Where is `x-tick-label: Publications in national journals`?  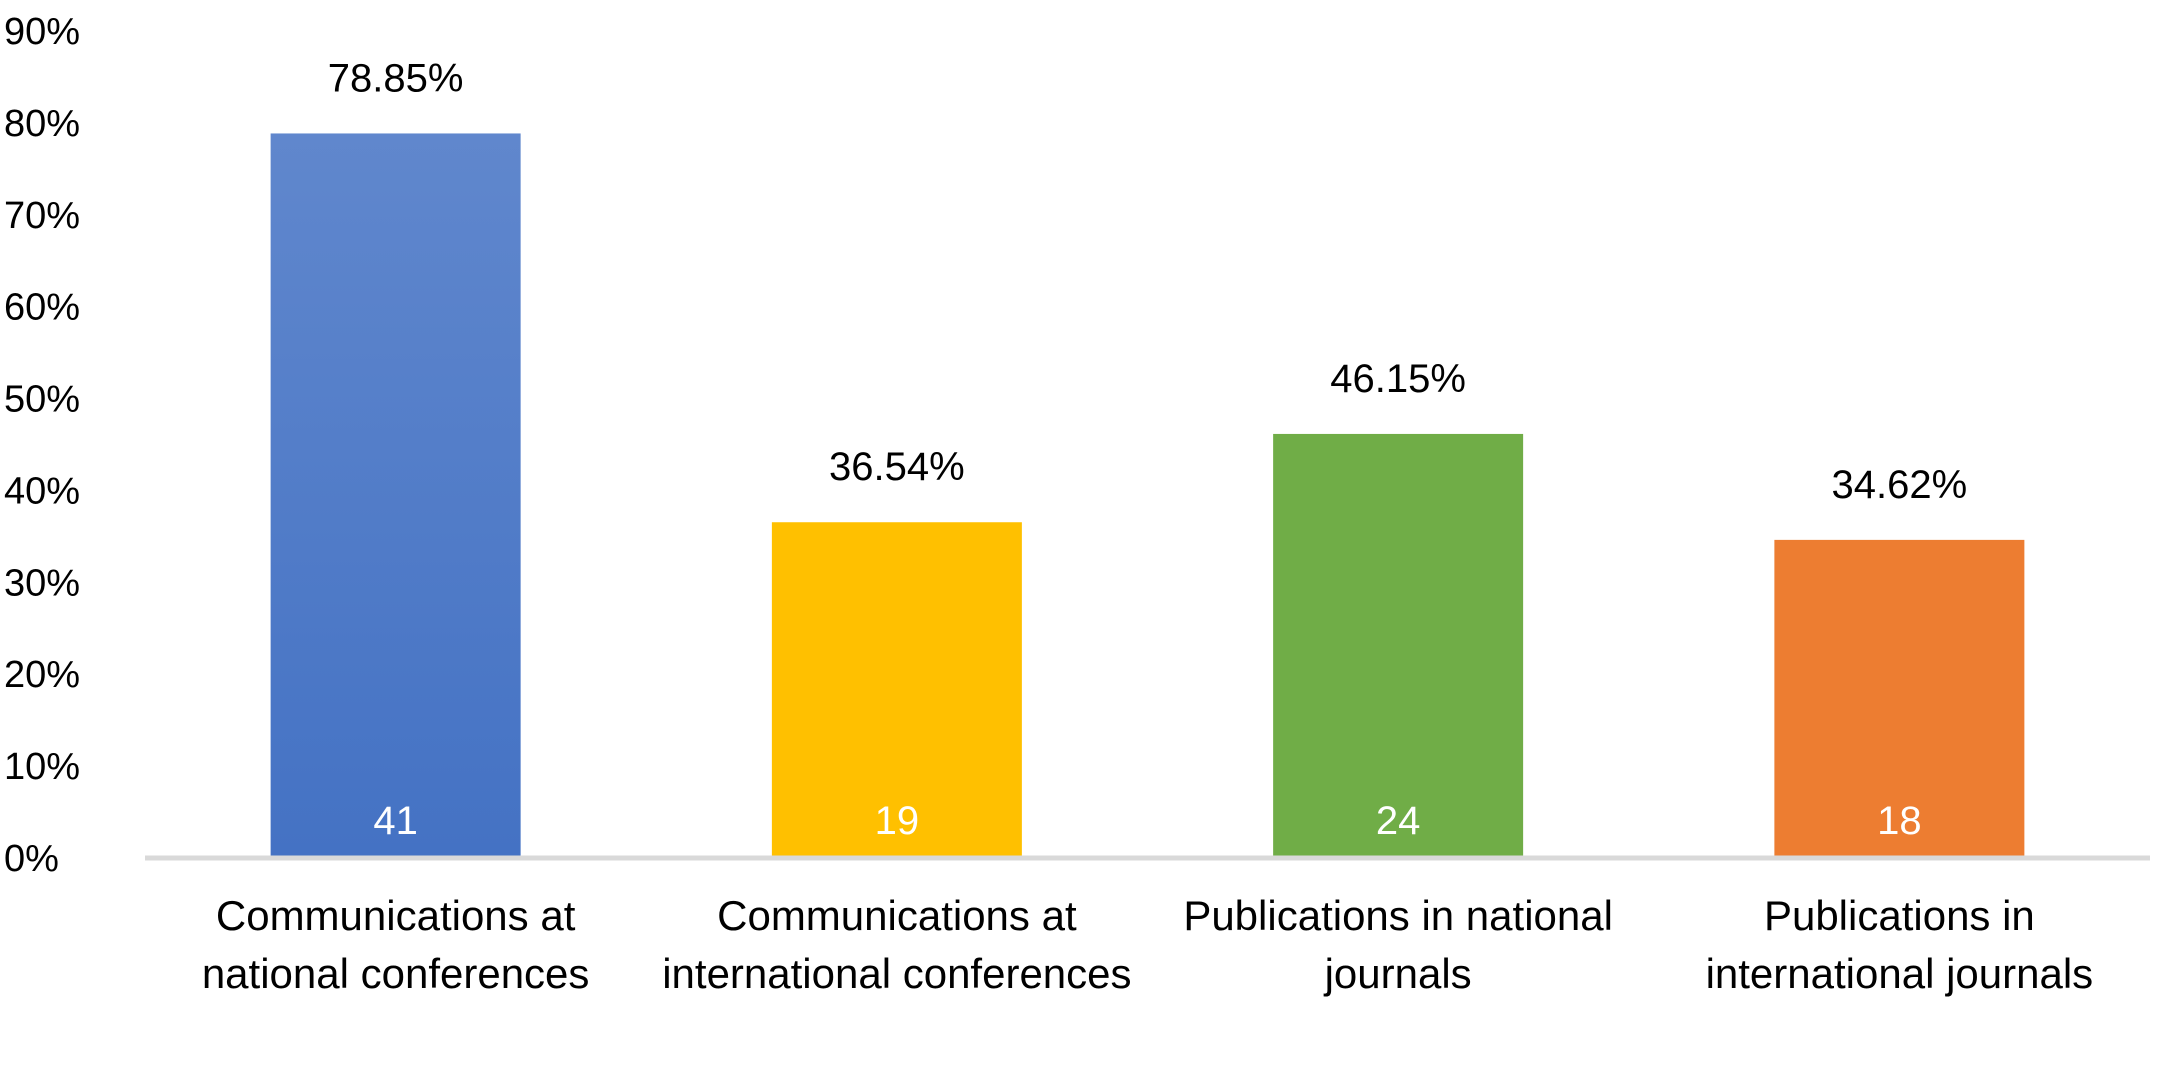
x-tick-label: Publications in national journals is located at coordinates (1398, 944).